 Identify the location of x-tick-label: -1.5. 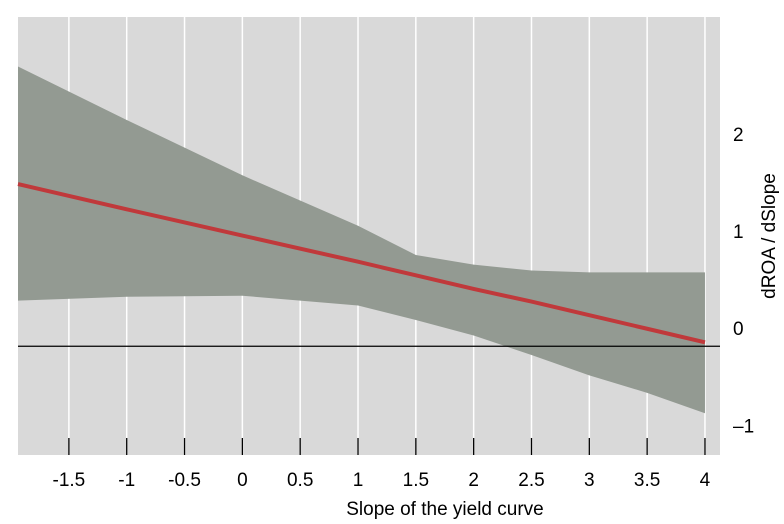
(69, 480).